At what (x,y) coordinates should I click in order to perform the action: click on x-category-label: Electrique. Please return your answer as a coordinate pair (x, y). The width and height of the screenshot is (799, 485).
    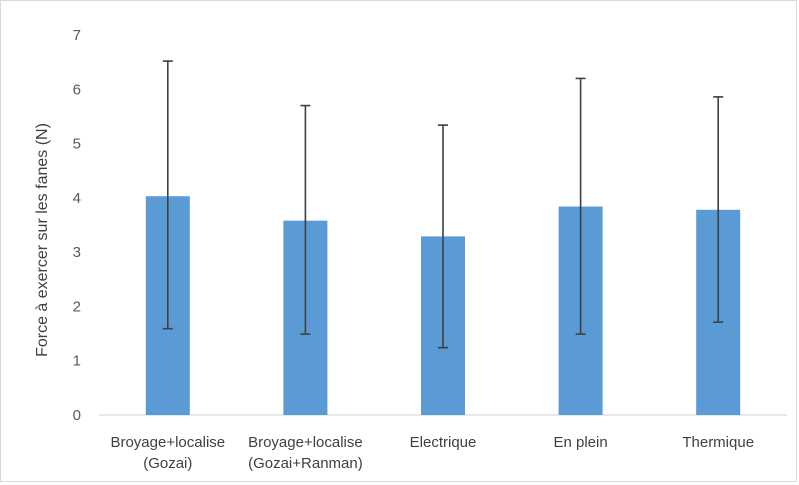
    Looking at the image, I should click on (443, 442).